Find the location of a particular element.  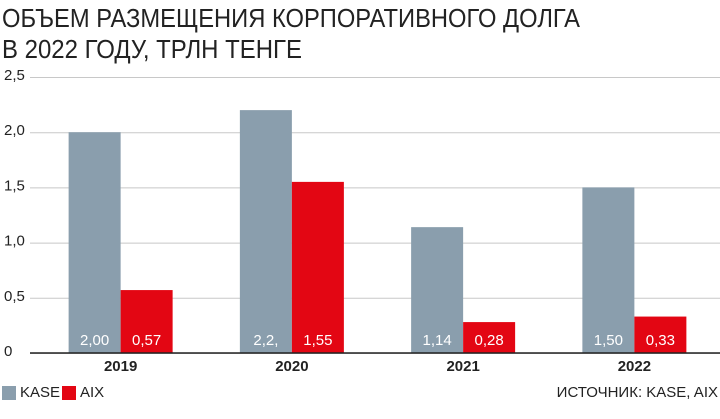

y-tick-label: 2,0 is located at coordinates (14, 130).